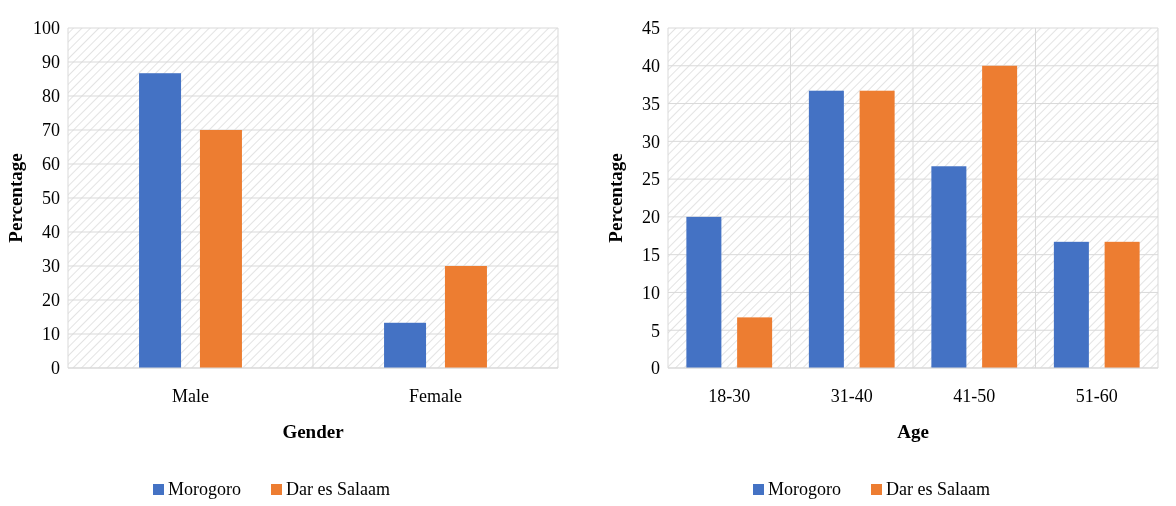 The width and height of the screenshot is (1176, 506). Describe the element at coordinates (313, 431) in the screenshot. I see `x-axis-title: Gender` at that location.